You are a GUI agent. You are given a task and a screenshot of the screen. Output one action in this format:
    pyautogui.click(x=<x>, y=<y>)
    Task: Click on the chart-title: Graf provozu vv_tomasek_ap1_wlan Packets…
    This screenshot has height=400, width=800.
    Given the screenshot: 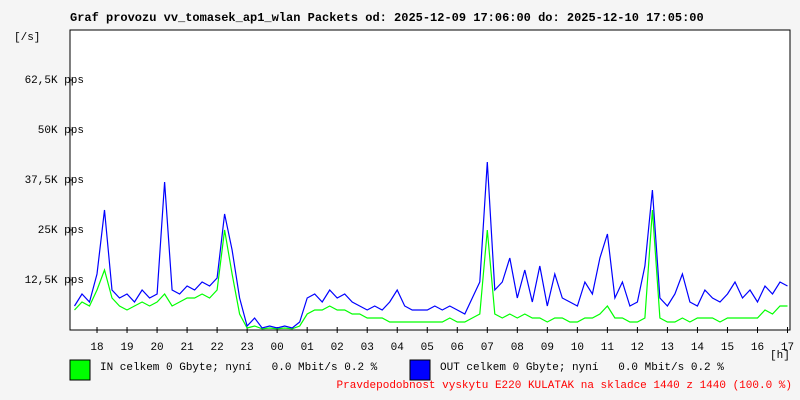 What is the action you would take?
    pyautogui.click(x=387, y=18)
    